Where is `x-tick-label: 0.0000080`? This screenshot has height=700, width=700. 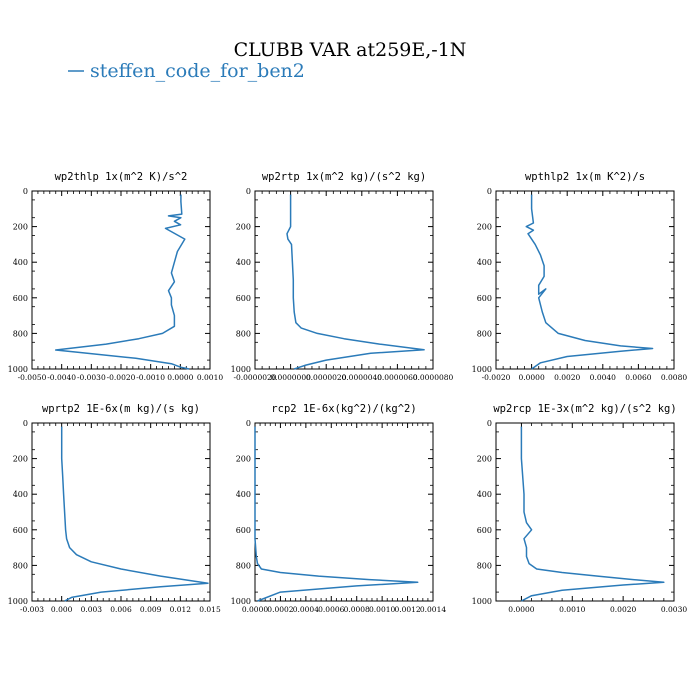 x-tick-label: 0.0000080 is located at coordinates (433, 377).